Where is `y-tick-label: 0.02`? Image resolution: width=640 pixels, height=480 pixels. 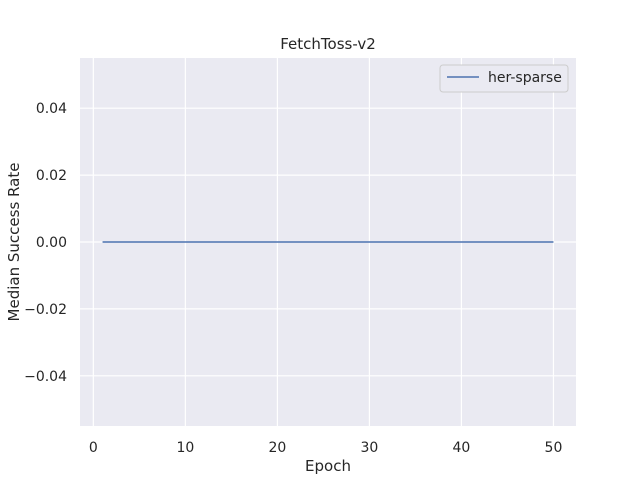
y-tick-label: 0.02 is located at coordinates (51, 176).